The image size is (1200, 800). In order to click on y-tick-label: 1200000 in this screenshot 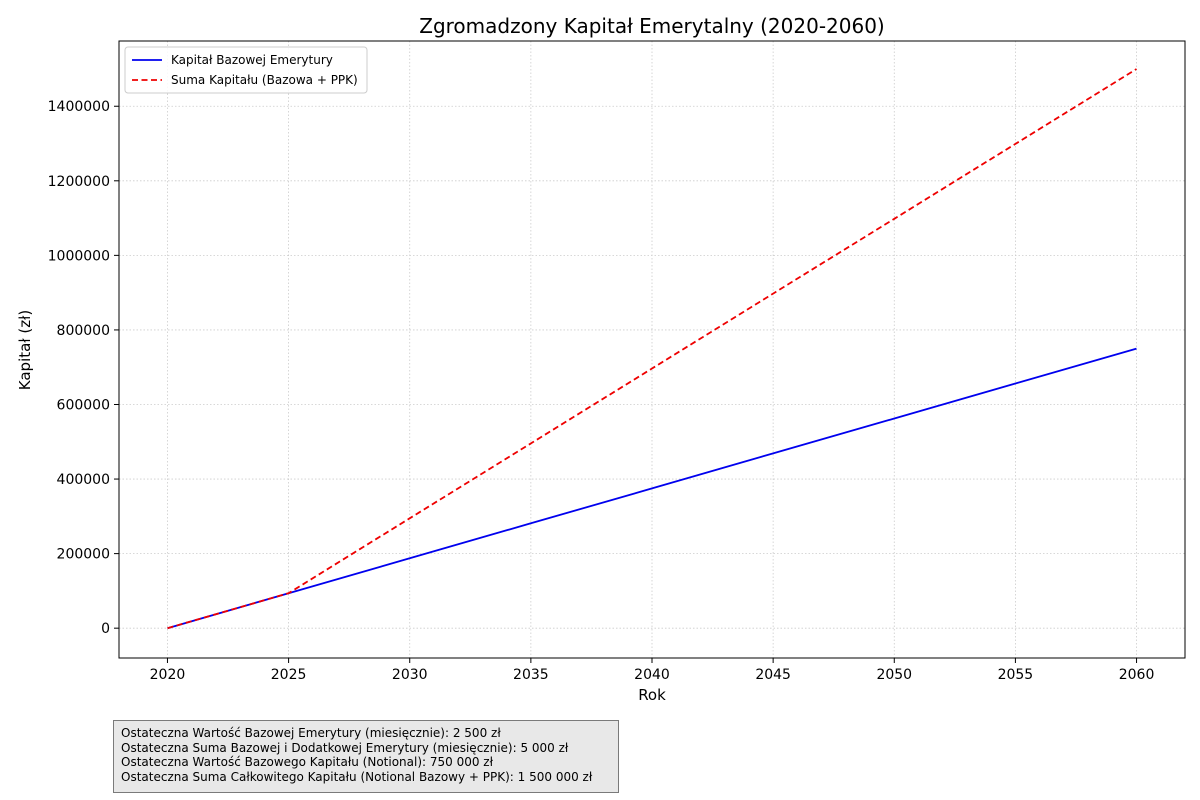, I will do `click(79, 182)`.